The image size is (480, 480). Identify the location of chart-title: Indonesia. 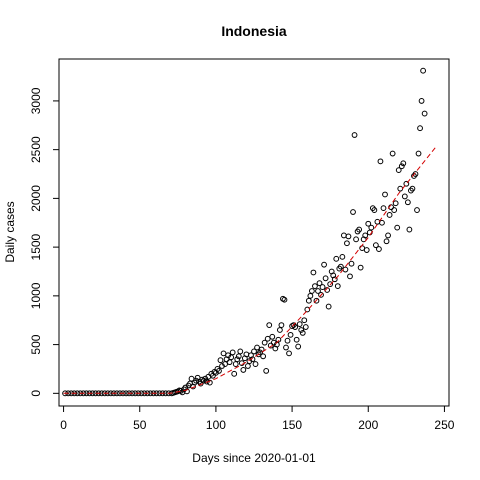
(254, 31).